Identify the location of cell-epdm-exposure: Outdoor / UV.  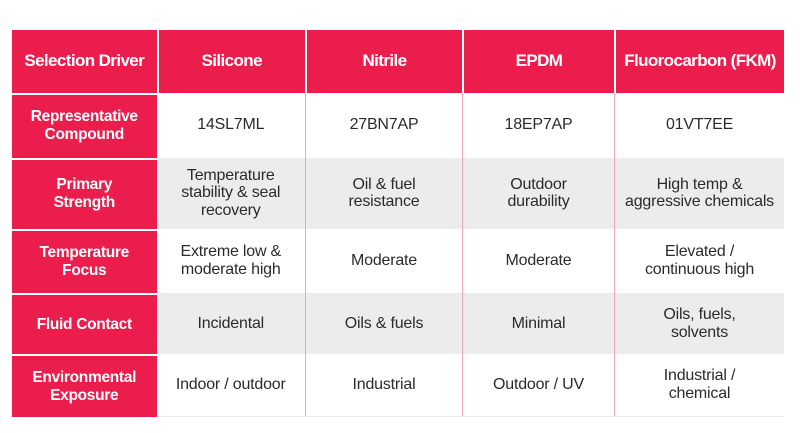
(538, 385).